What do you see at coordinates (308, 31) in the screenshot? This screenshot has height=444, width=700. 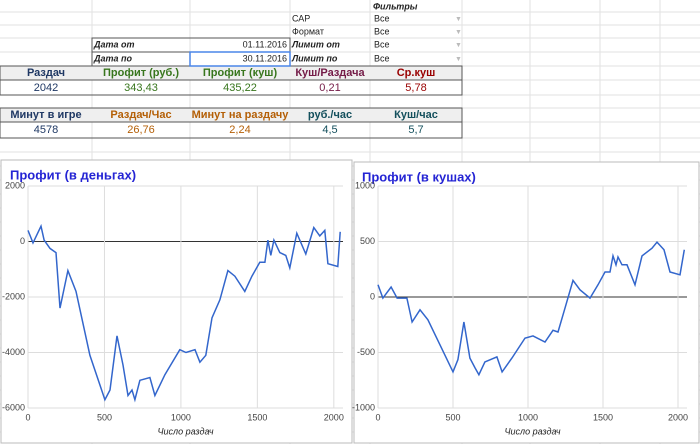 I see `filter-label: Формат` at bounding box center [308, 31].